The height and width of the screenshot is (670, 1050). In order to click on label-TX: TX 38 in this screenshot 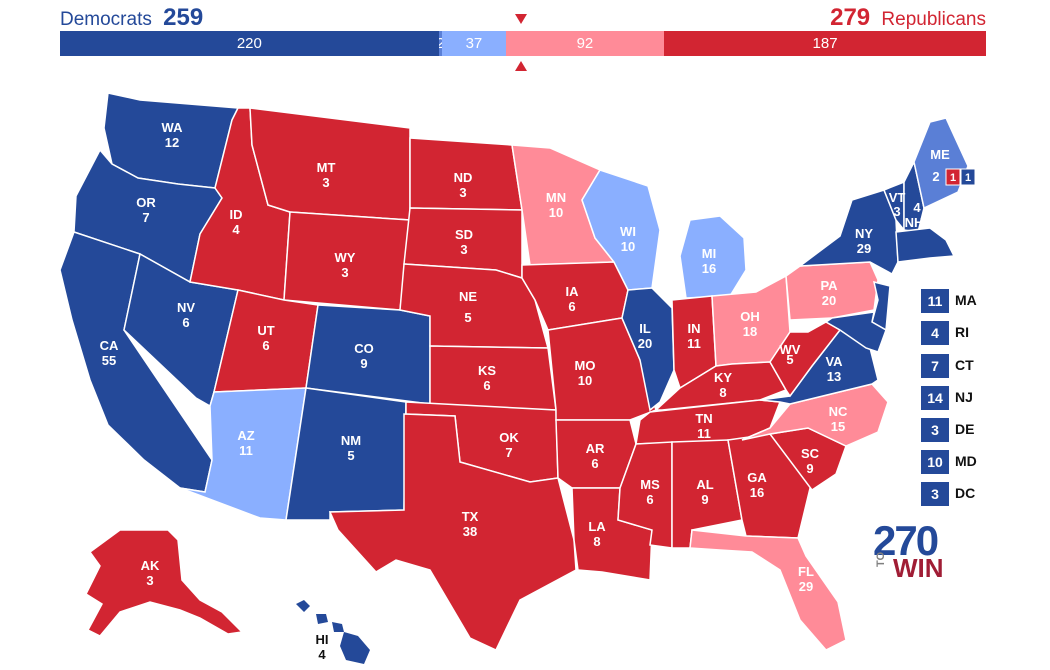, I will do `click(470, 524)`.